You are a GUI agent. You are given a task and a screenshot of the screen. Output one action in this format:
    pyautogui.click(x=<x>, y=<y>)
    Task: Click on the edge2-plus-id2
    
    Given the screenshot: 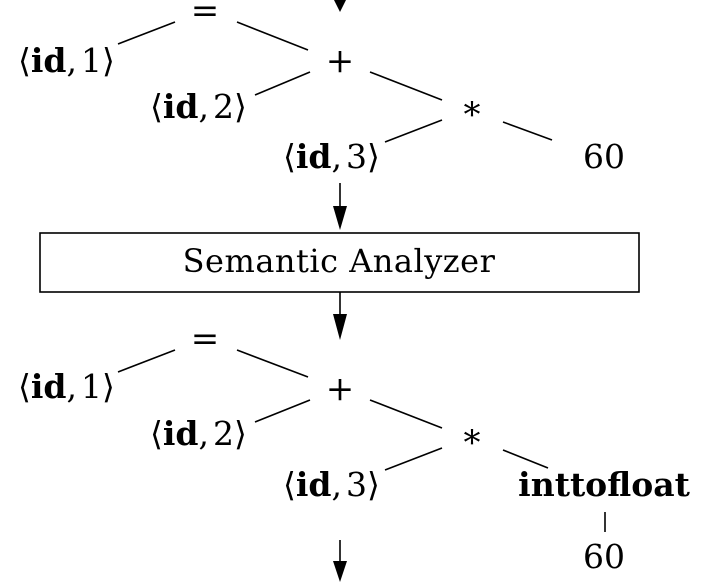 What is the action you would take?
    pyautogui.click(x=282, y=411)
    